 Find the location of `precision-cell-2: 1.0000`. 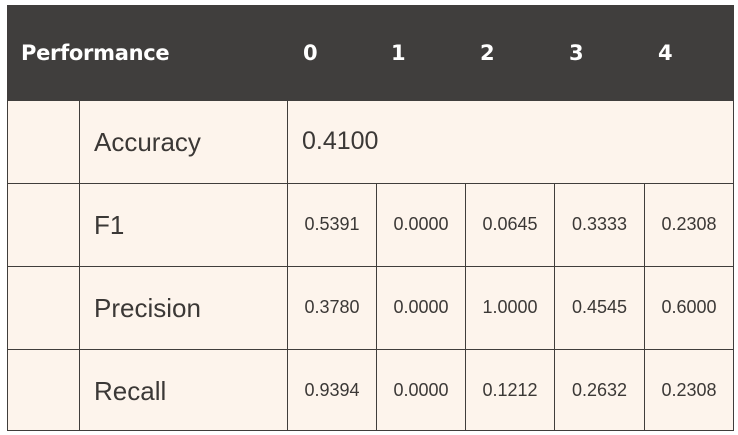

precision-cell-2: 1.0000 is located at coordinates (510, 307).